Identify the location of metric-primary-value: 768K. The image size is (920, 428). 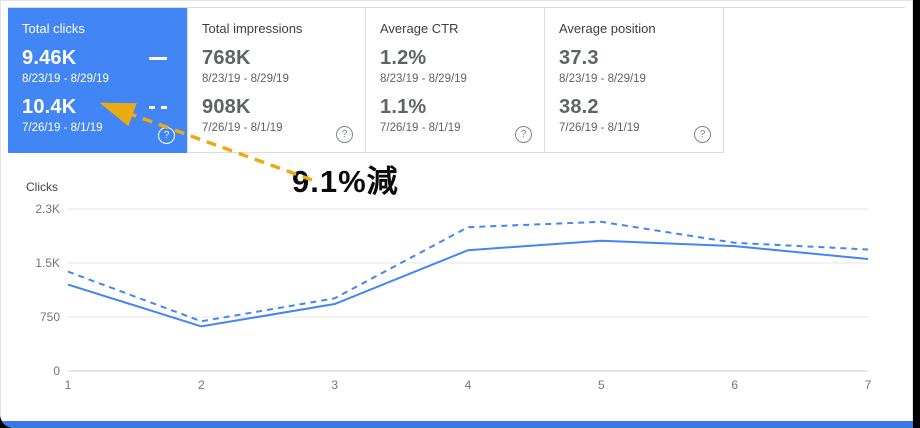
(226, 58).